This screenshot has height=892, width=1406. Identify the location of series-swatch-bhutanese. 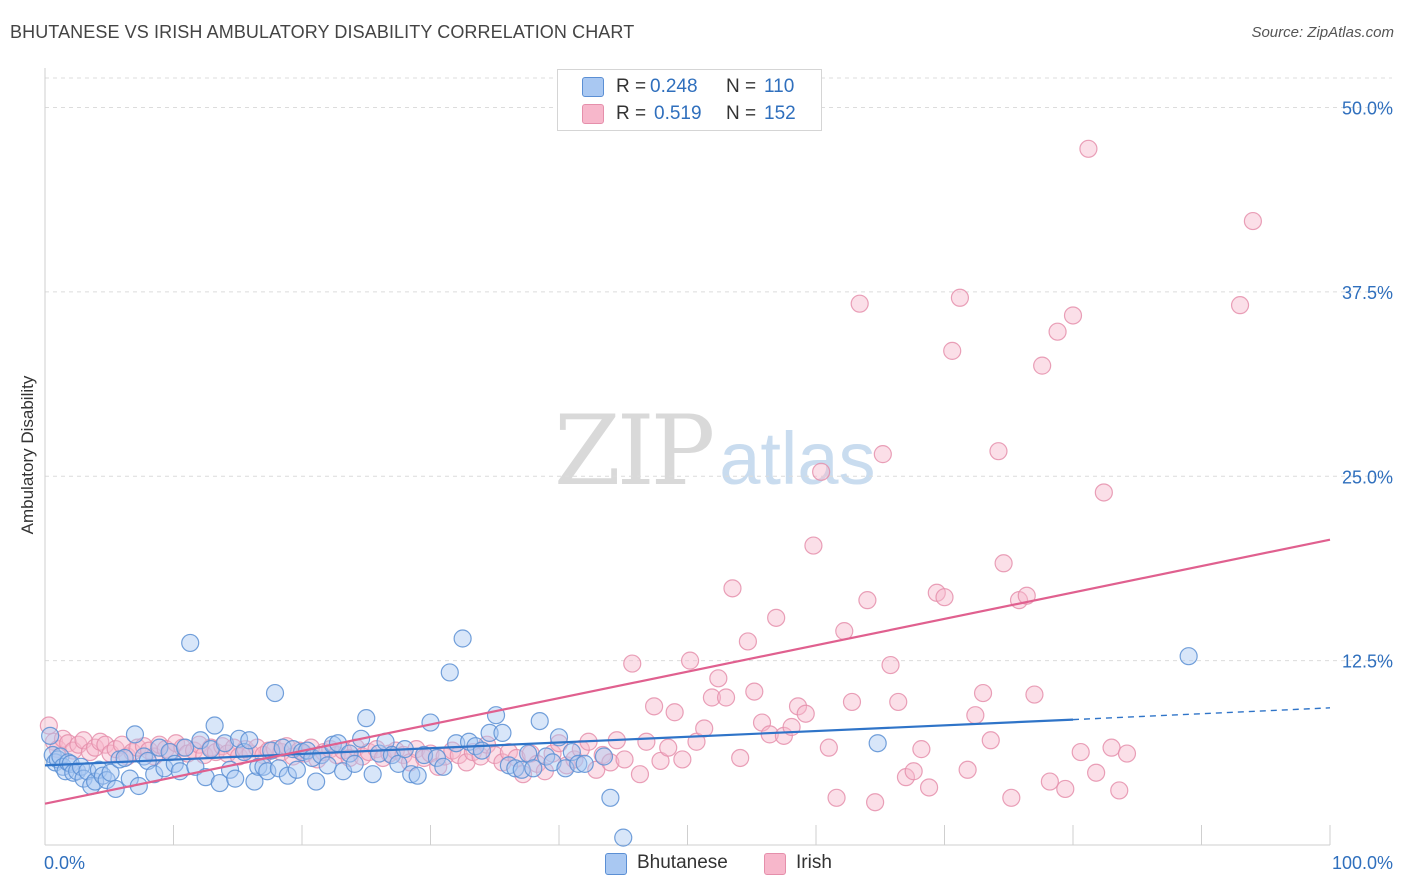
(616, 864).